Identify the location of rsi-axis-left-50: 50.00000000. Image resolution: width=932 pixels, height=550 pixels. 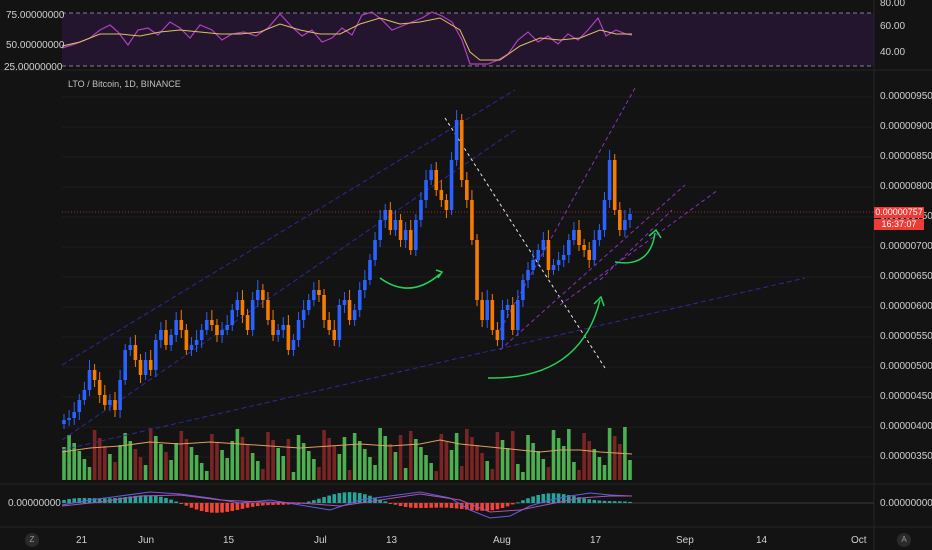
(35, 45).